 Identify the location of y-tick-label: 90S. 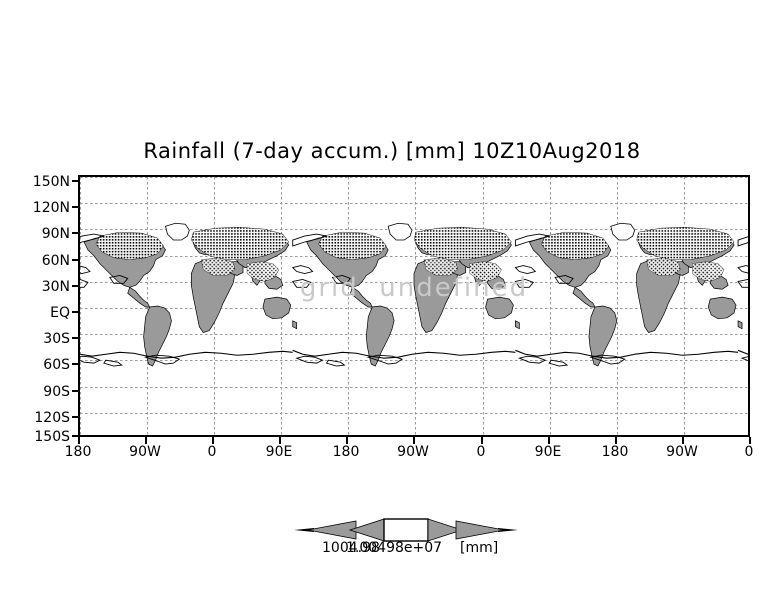
(56, 392).